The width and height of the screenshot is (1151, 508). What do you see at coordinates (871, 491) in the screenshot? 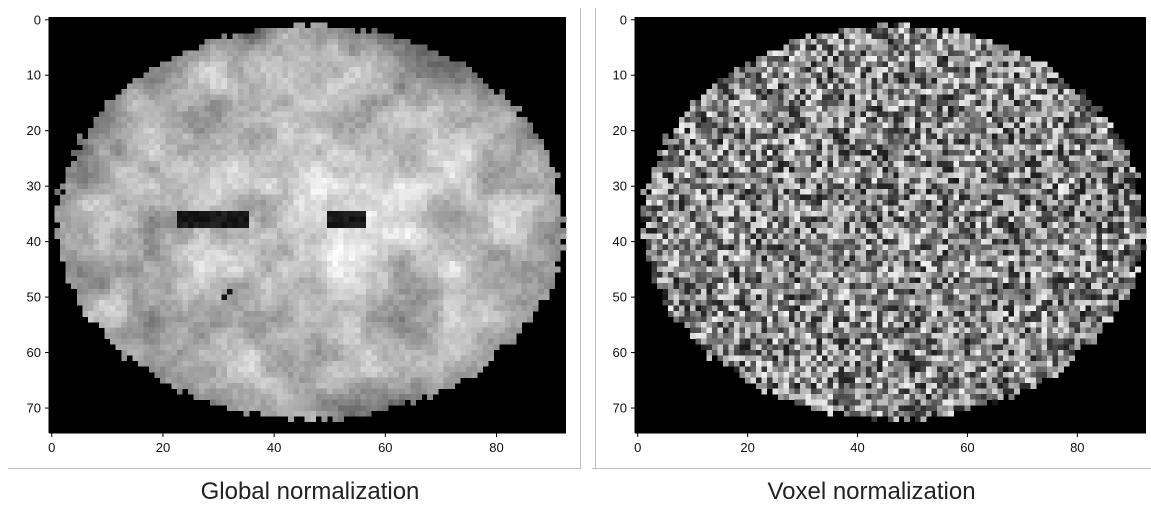
I see `caption-voxel: Voxel normalization` at bounding box center [871, 491].